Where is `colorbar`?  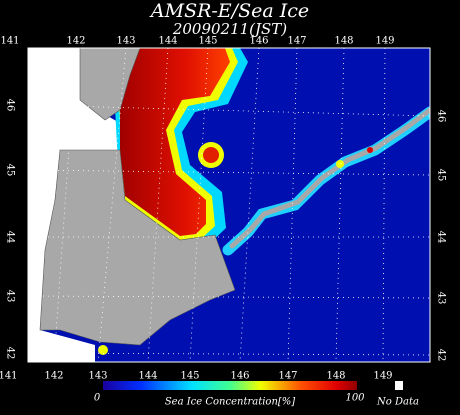
colorbar is located at coordinates (230, 385).